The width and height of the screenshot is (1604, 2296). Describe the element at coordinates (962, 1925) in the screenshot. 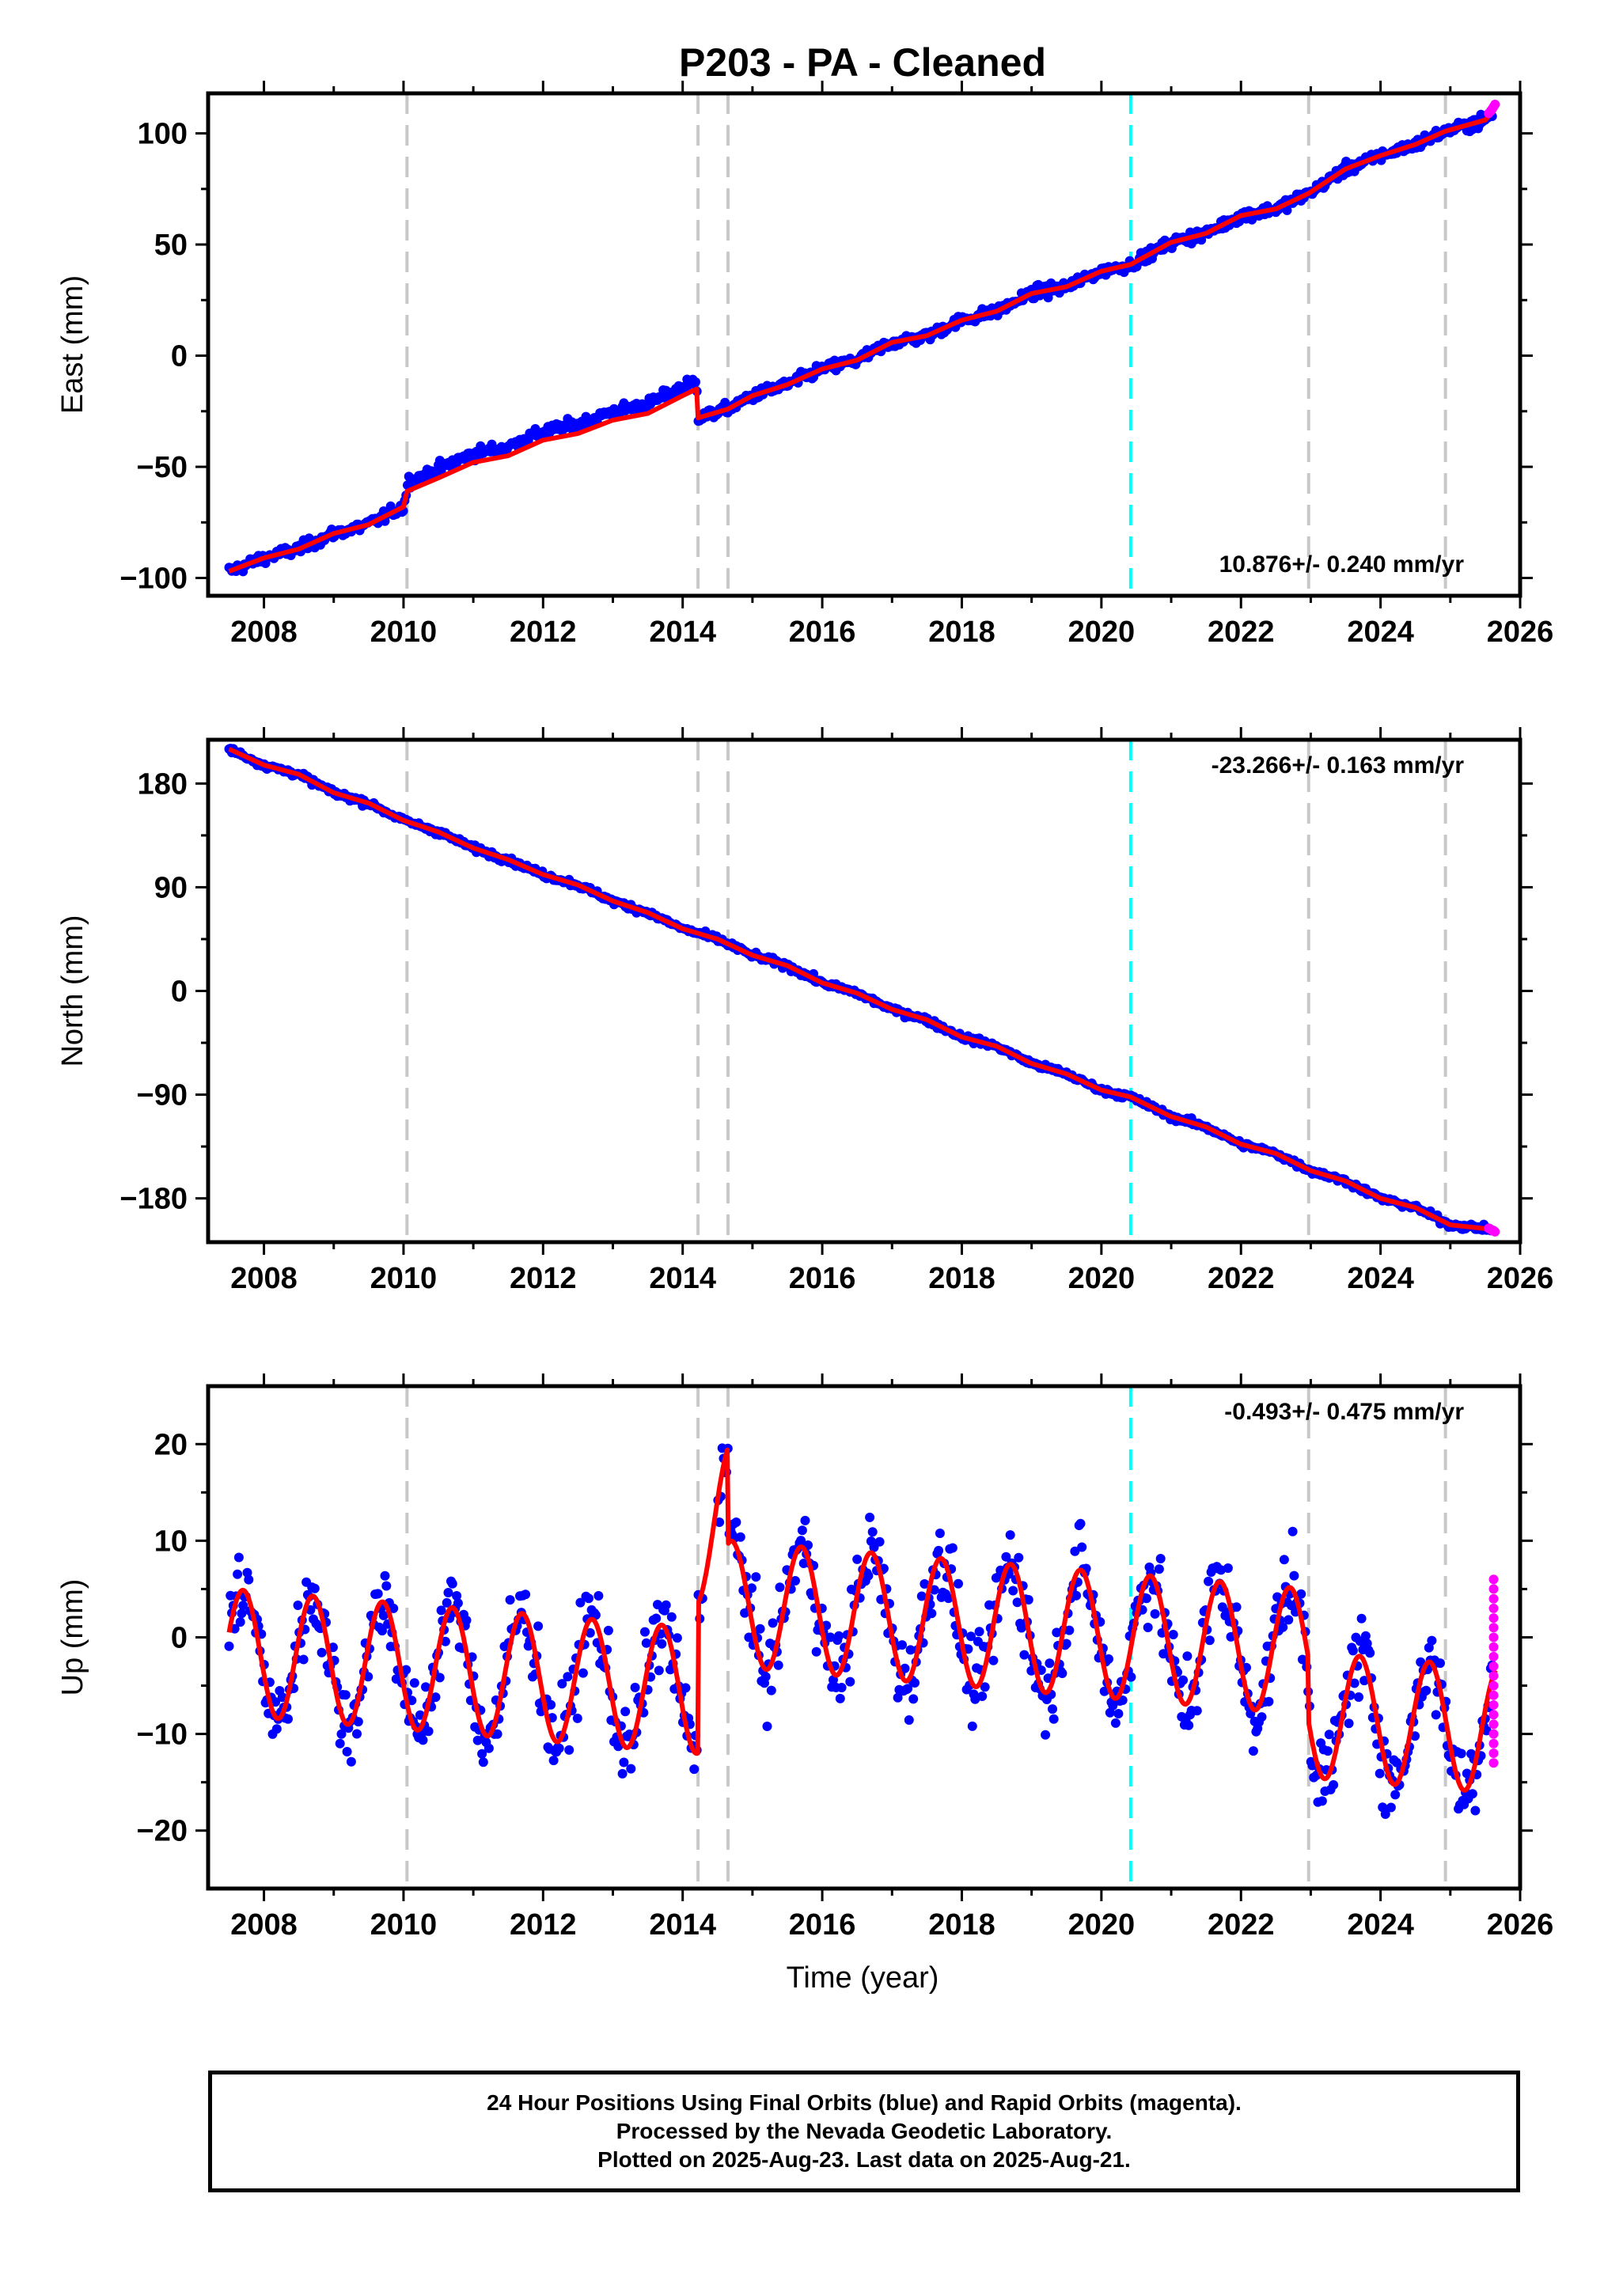

I see `up-x-tick-label: 2018` at that location.